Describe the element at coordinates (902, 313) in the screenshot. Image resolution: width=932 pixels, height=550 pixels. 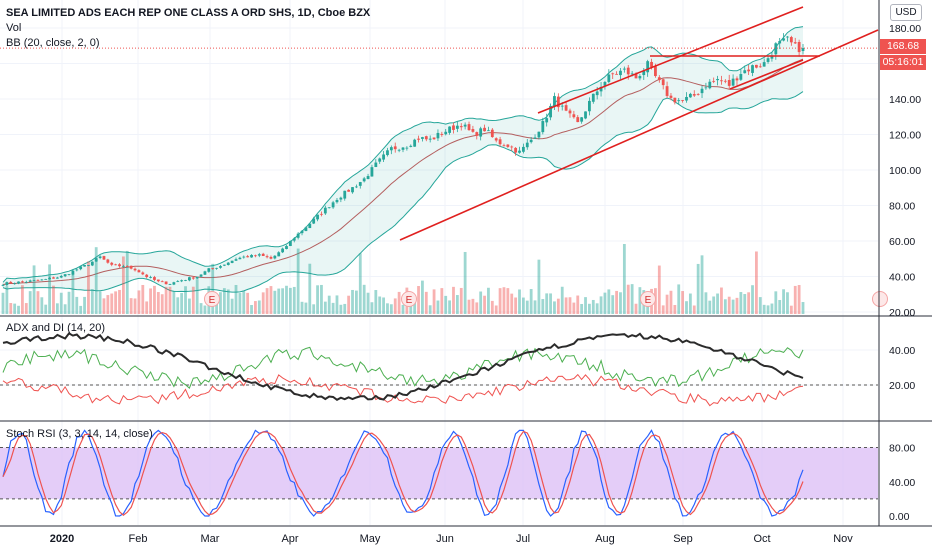
I see `price-tick-label: 20.00` at that location.